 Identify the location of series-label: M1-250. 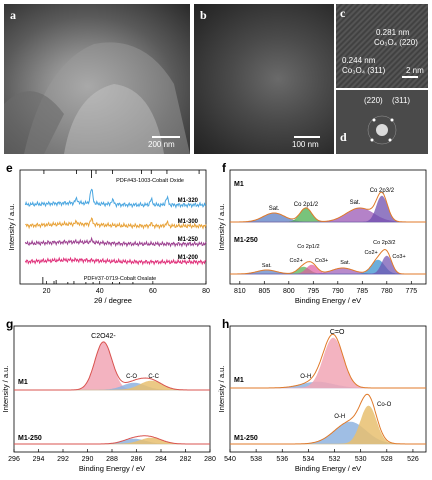
(188, 240).